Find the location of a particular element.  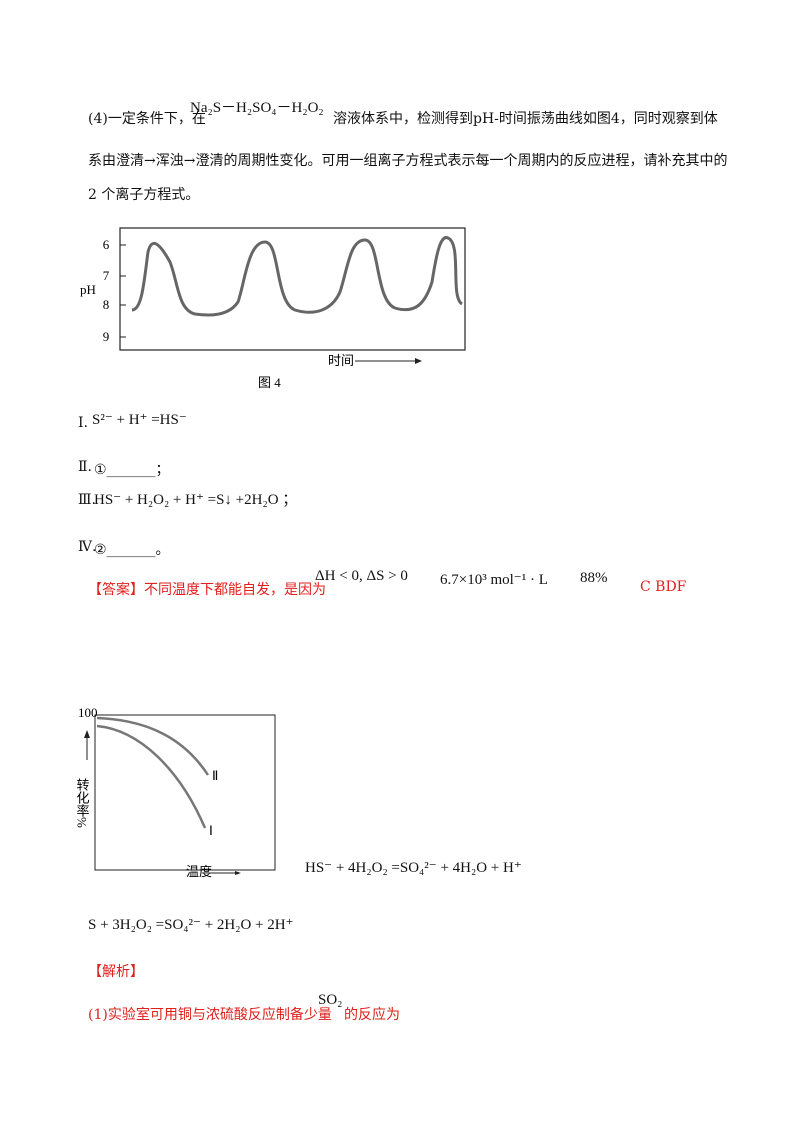

curve-label: Ⅱ is located at coordinates (215, 775).